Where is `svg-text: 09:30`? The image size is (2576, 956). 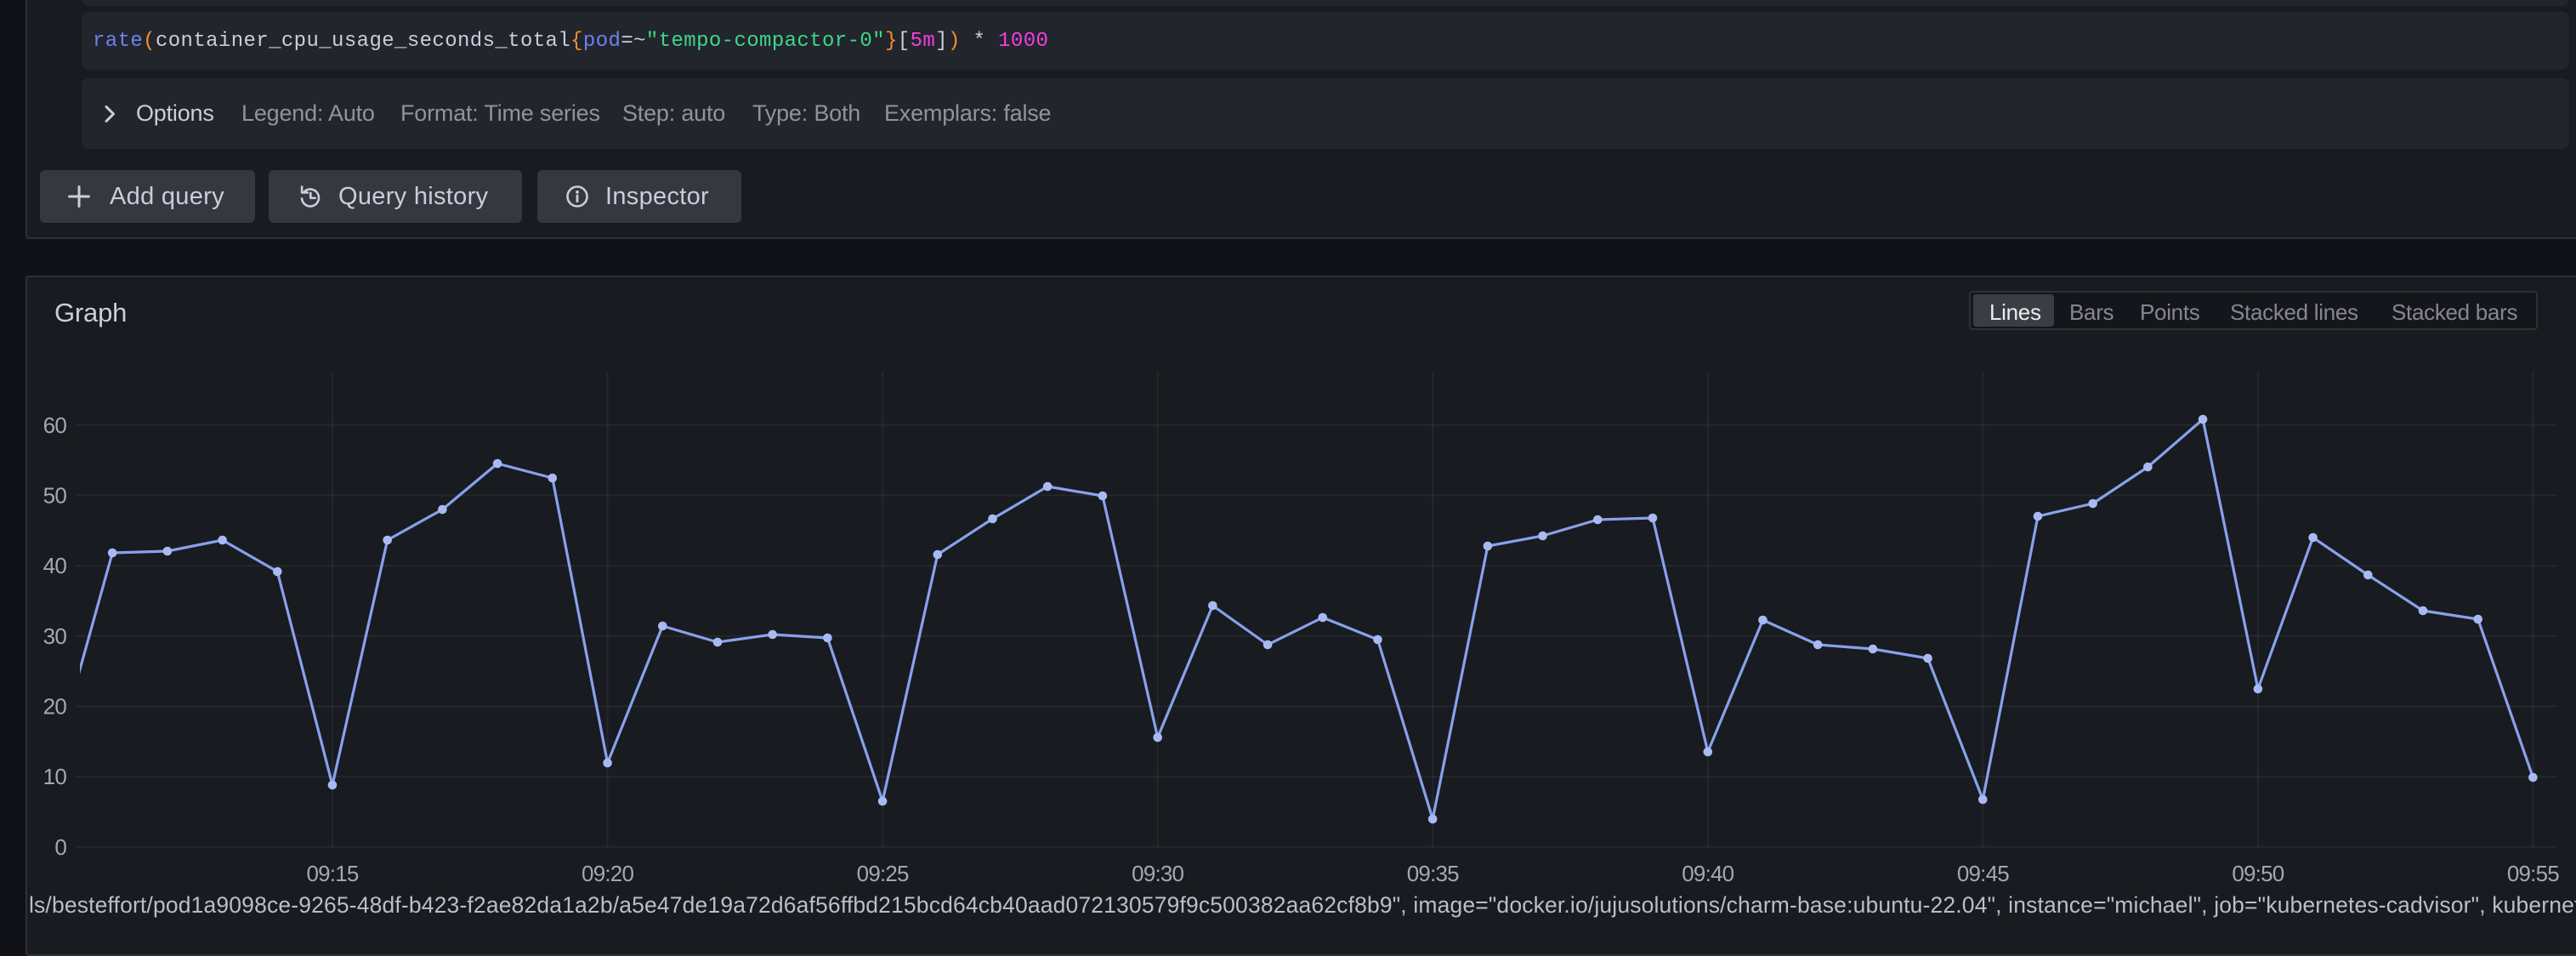
svg-text: 09:30 is located at coordinates (1158, 873).